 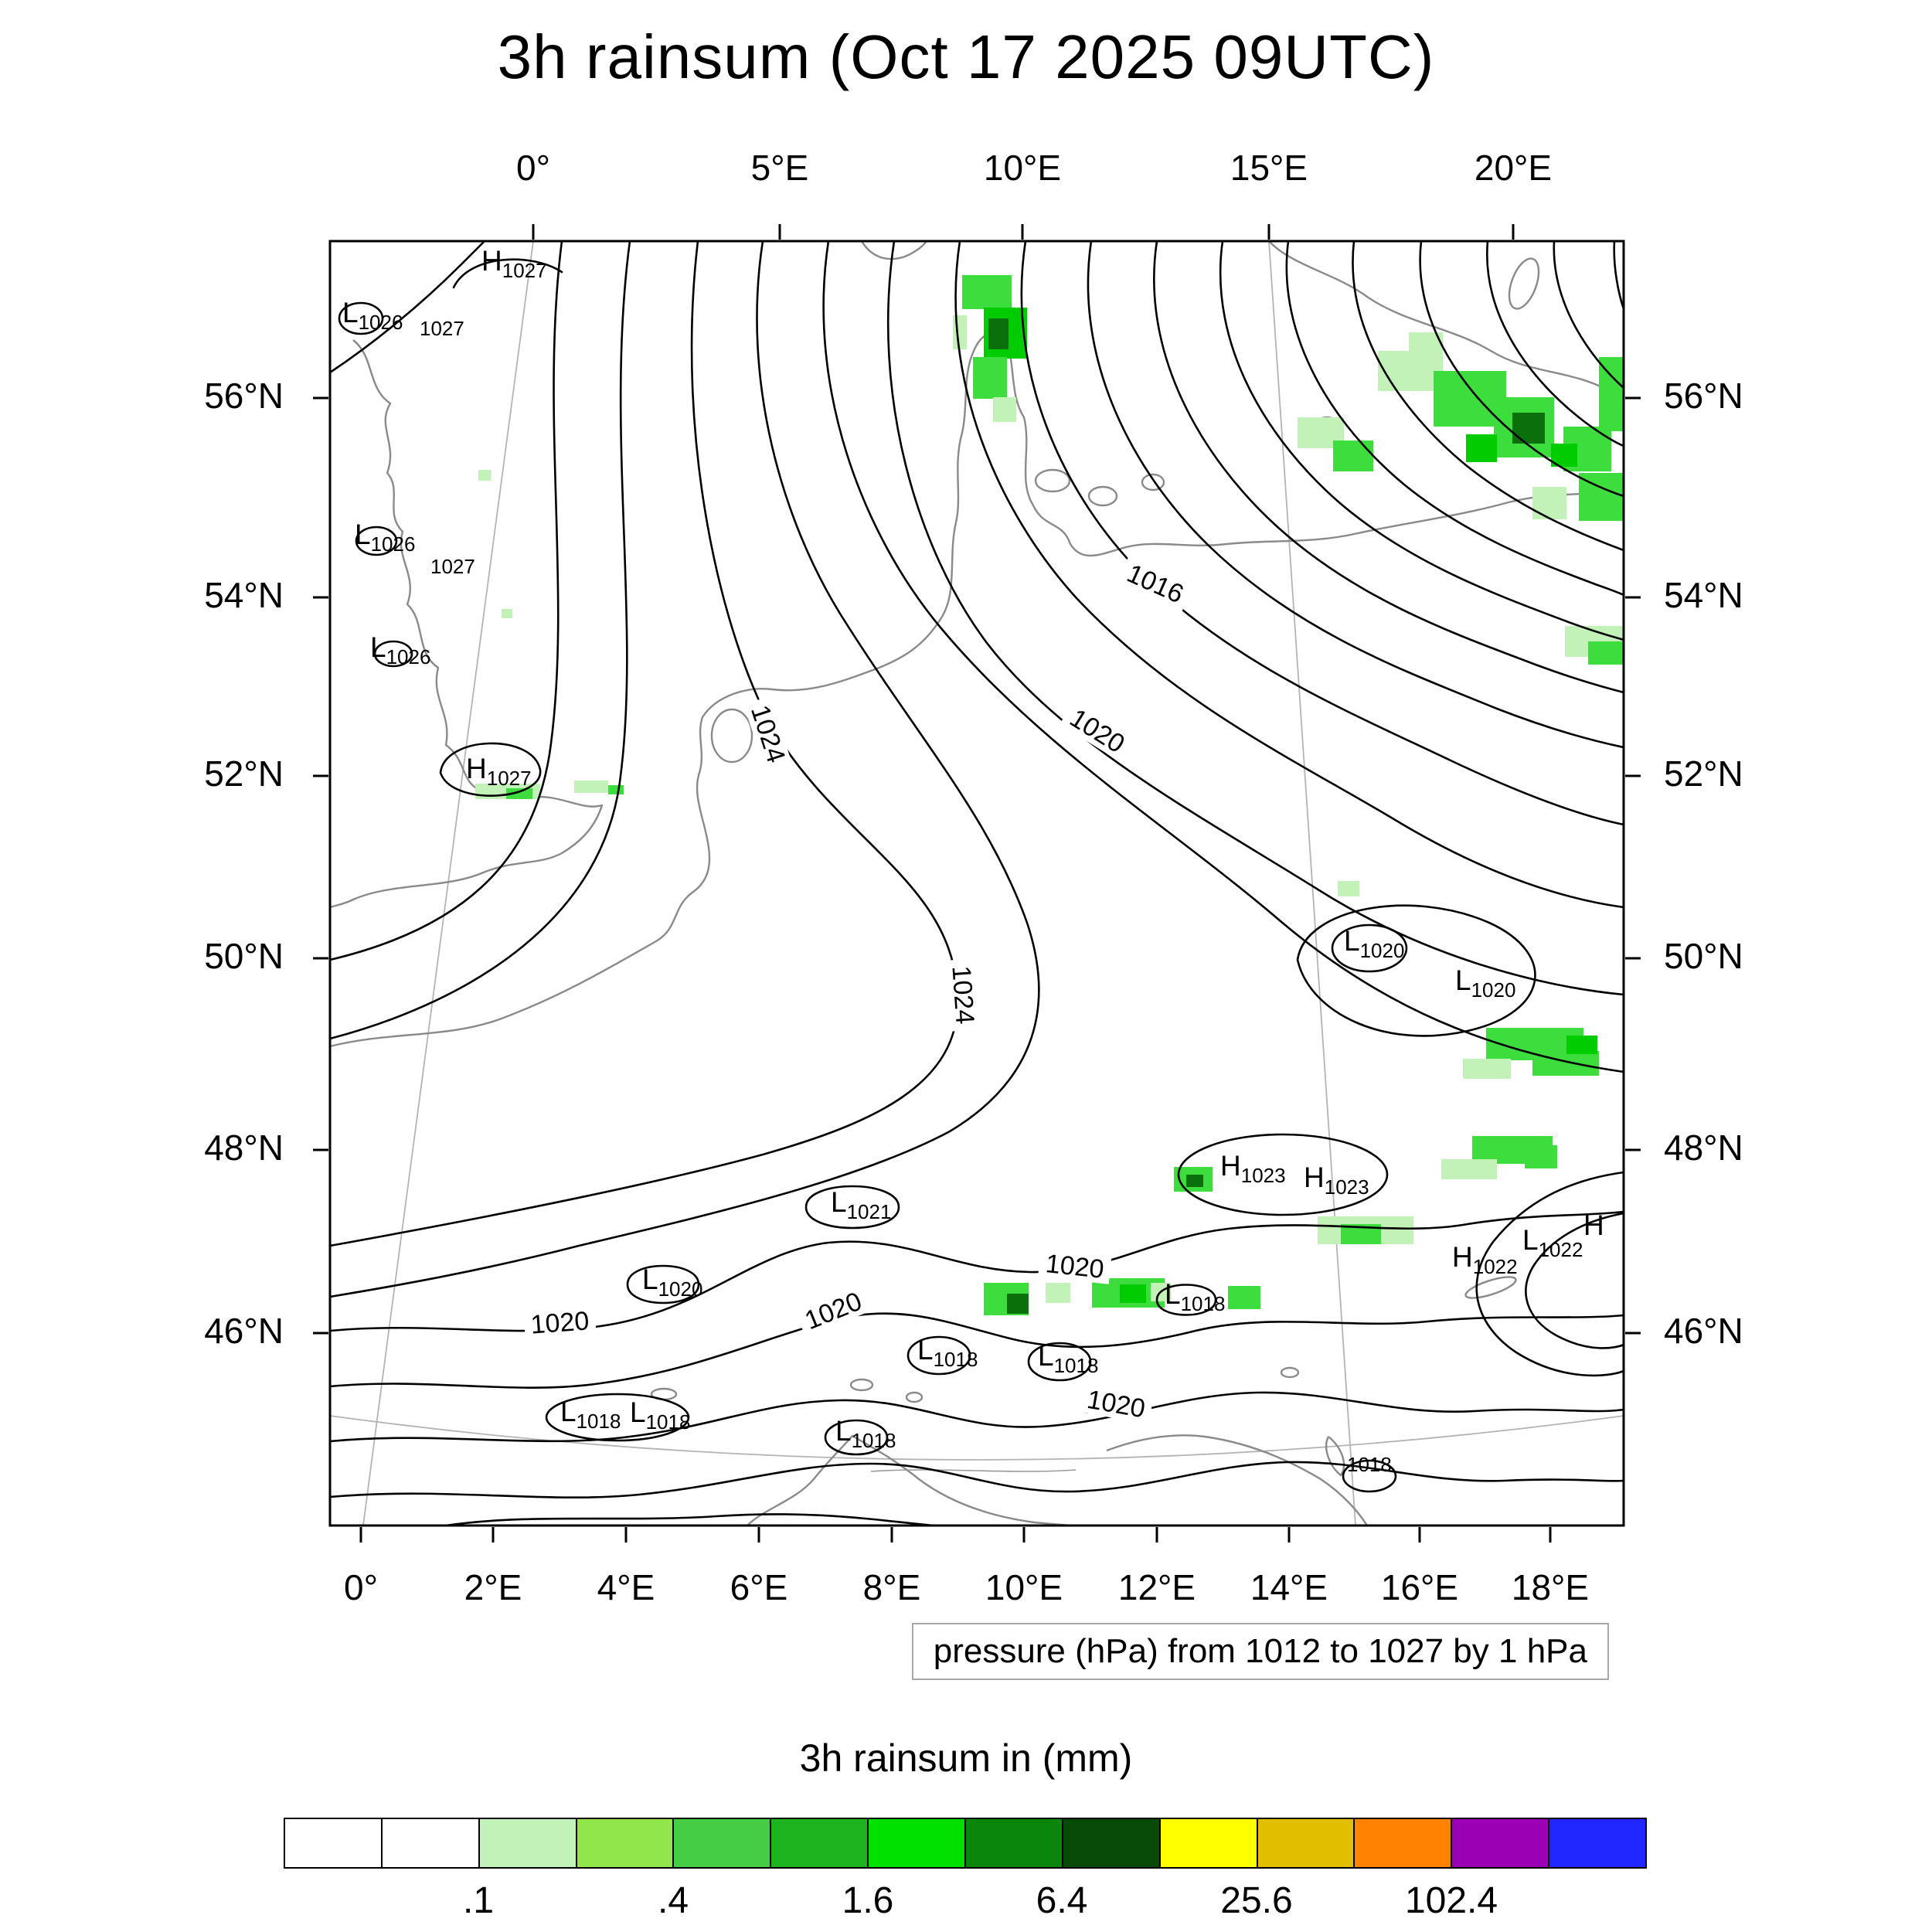 What do you see at coordinates (1269, 168) in the screenshot?
I see `axis-label-top: 15°E` at bounding box center [1269, 168].